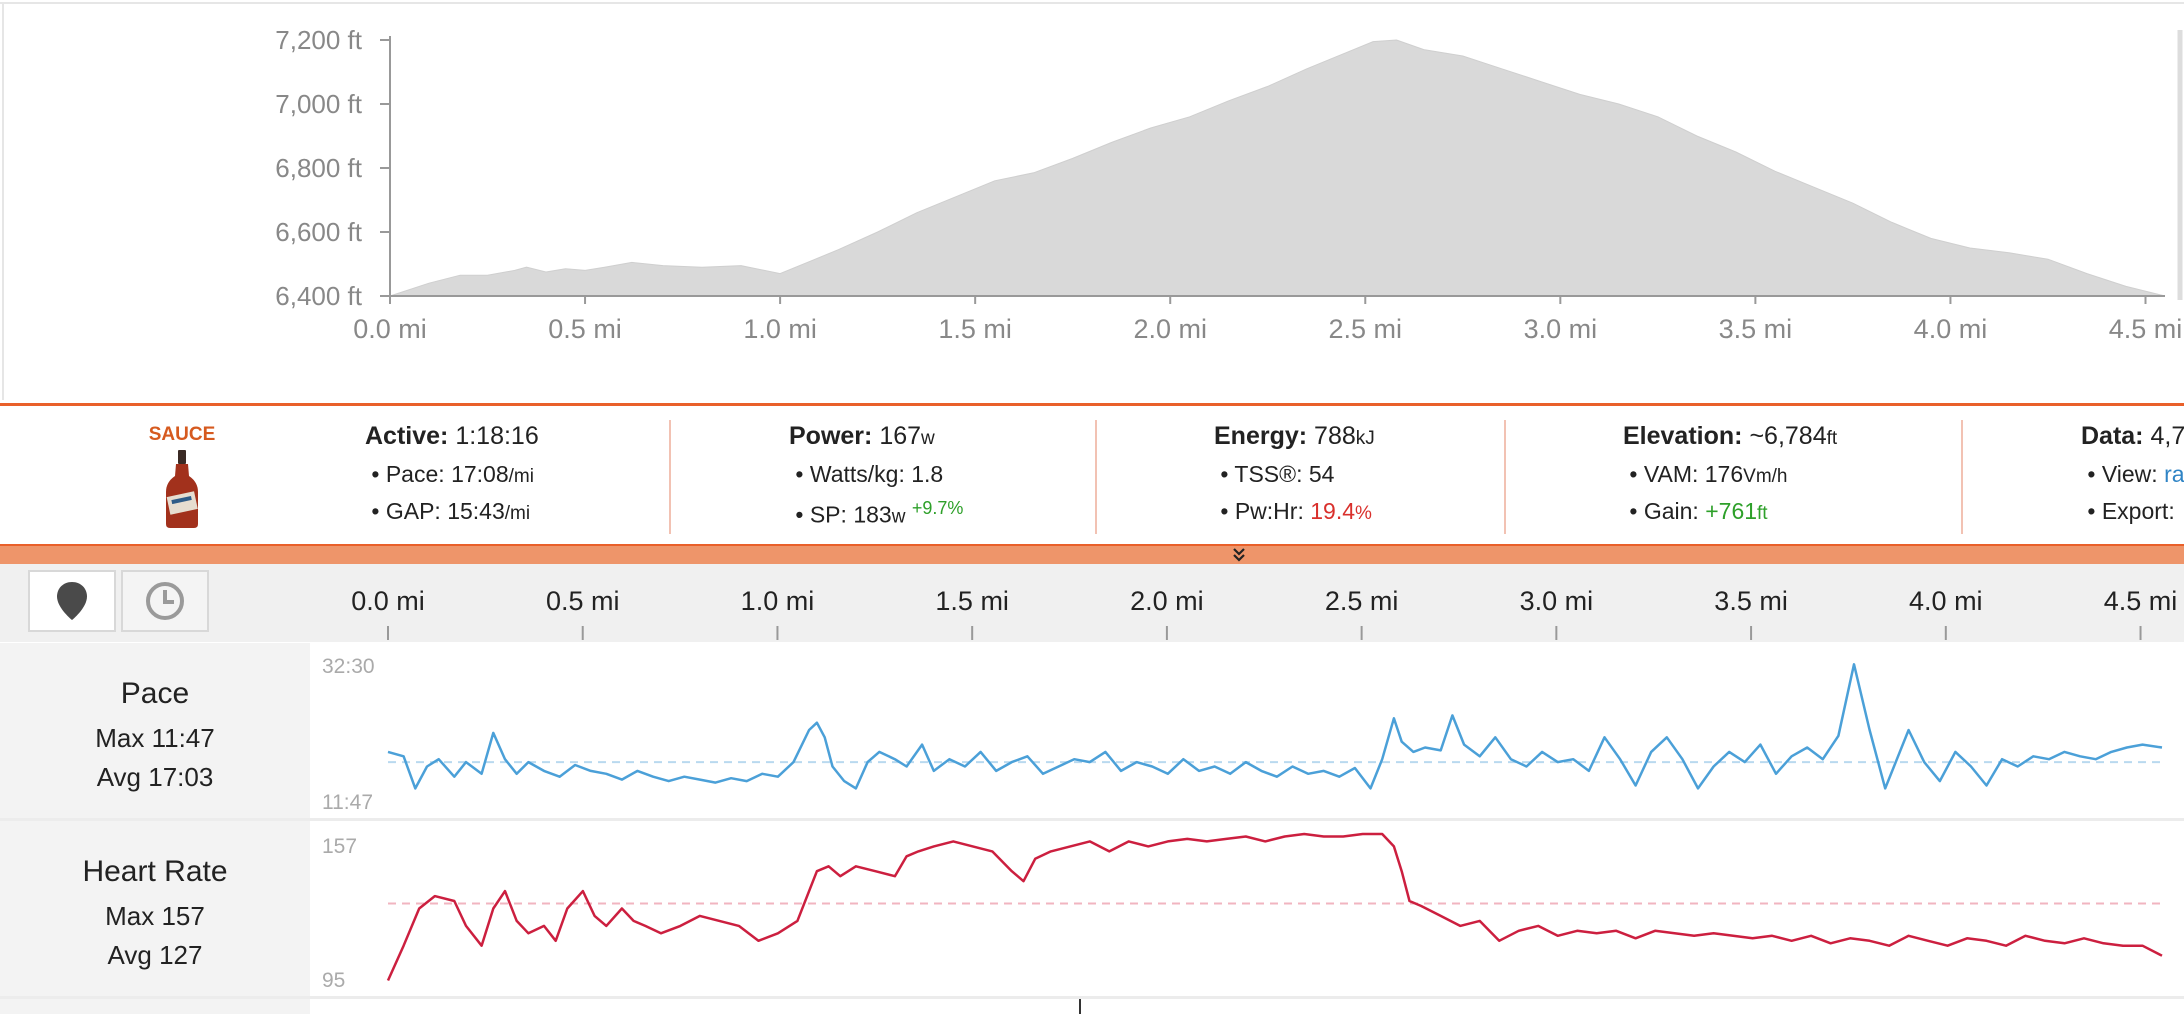 This screenshot has height=1014, width=2184. What do you see at coordinates (937, 508) in the screenshot?
I see `sp-delta: +9.7%` at bounding box center [937, 508].